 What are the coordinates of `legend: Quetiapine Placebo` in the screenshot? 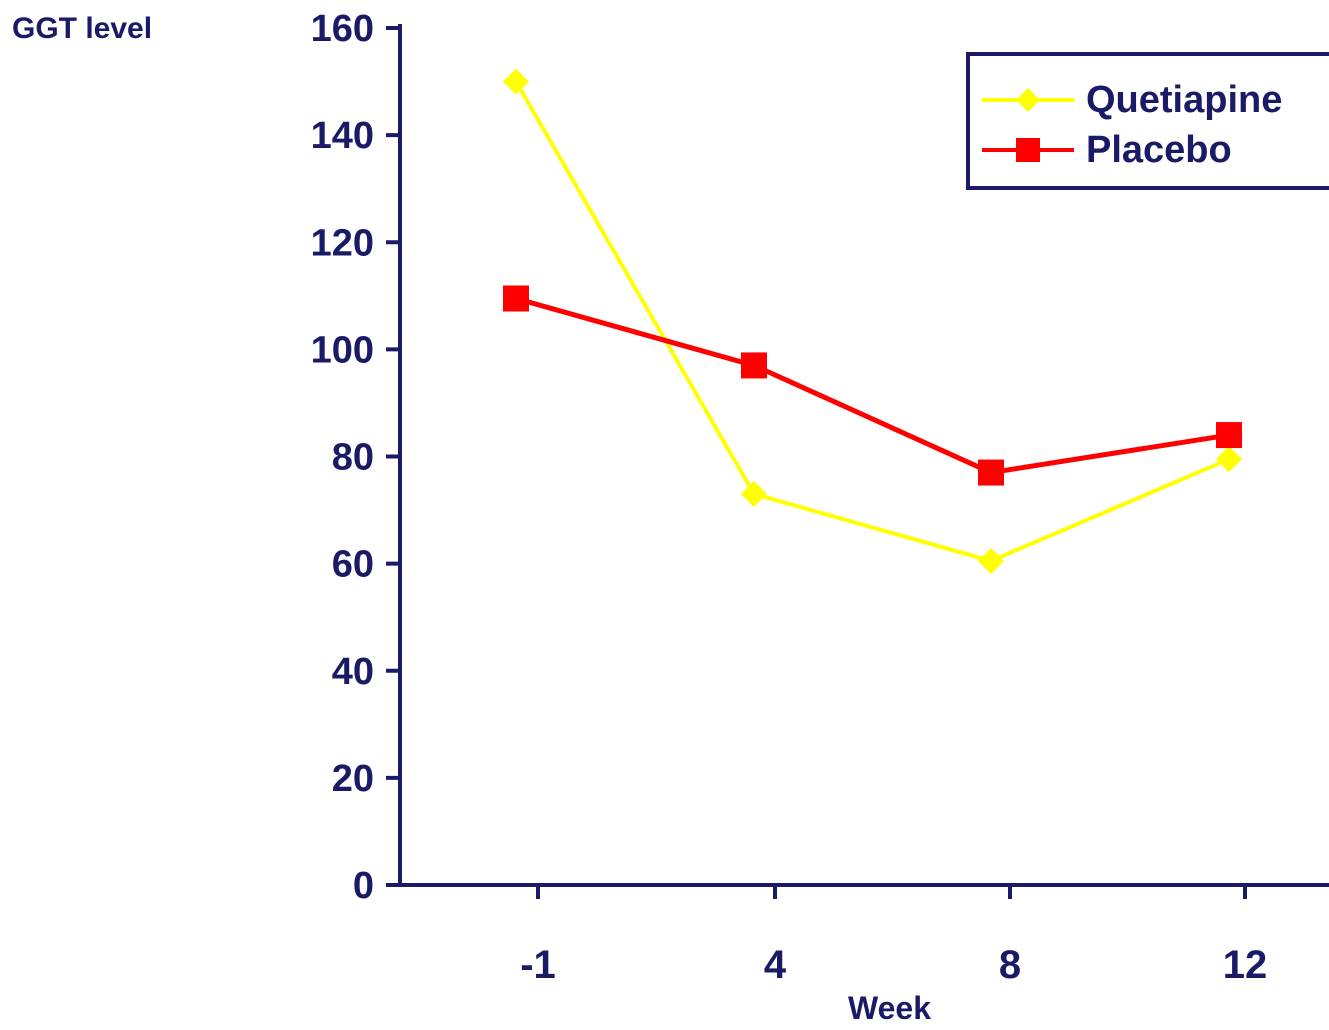 It's located at (1147, 121).